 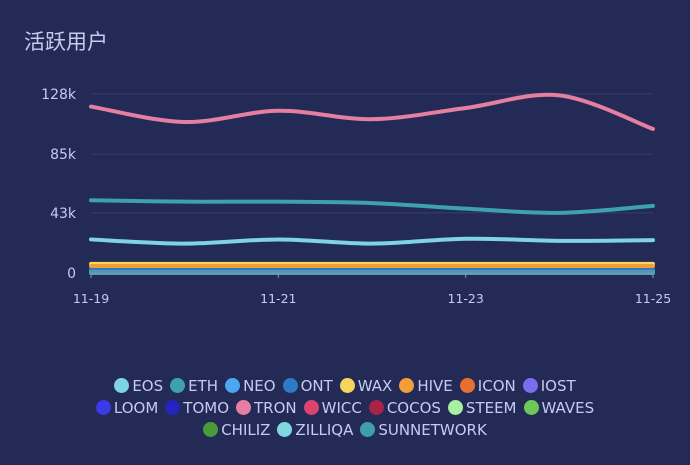 I want to click on legend-item-loom: LOOM, so click(x=127, y=407).